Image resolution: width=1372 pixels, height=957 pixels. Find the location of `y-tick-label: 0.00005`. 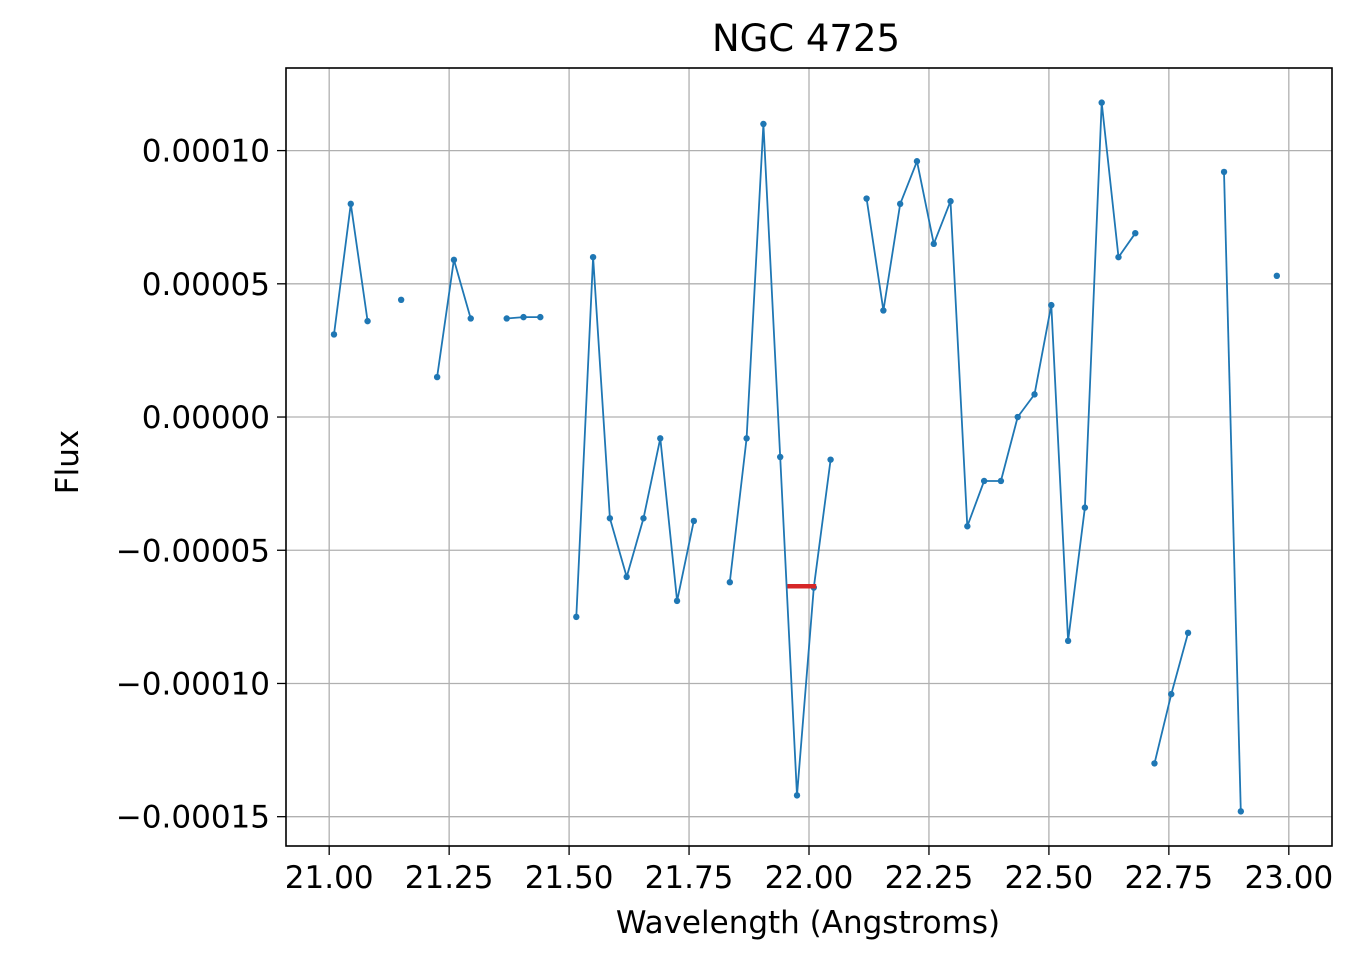

y-tick-label: 0.00005 is located at coordinates (206, 285).